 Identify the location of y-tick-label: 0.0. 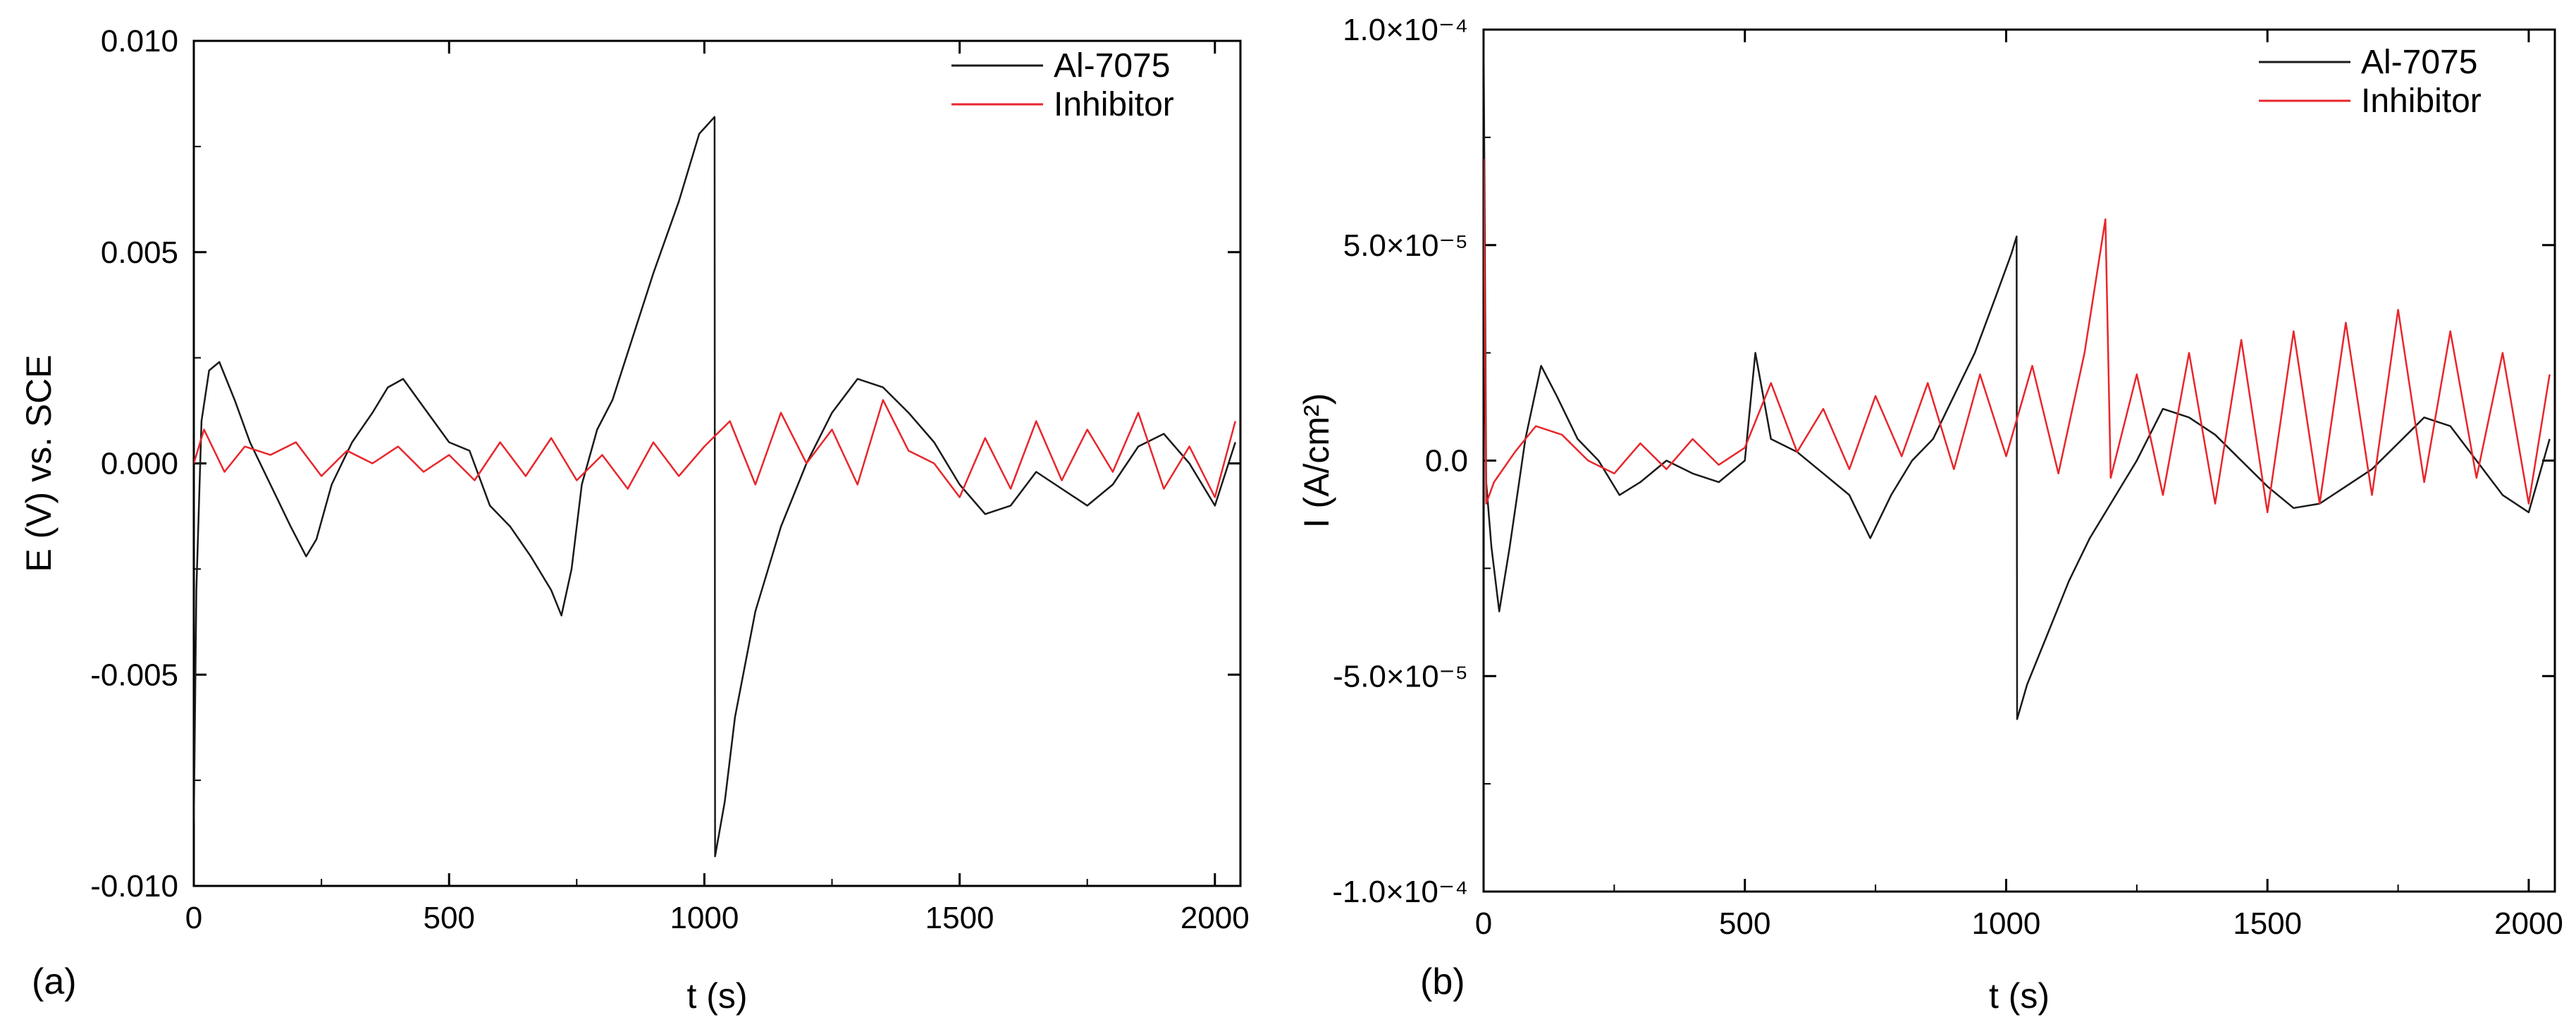
(1446, 461).